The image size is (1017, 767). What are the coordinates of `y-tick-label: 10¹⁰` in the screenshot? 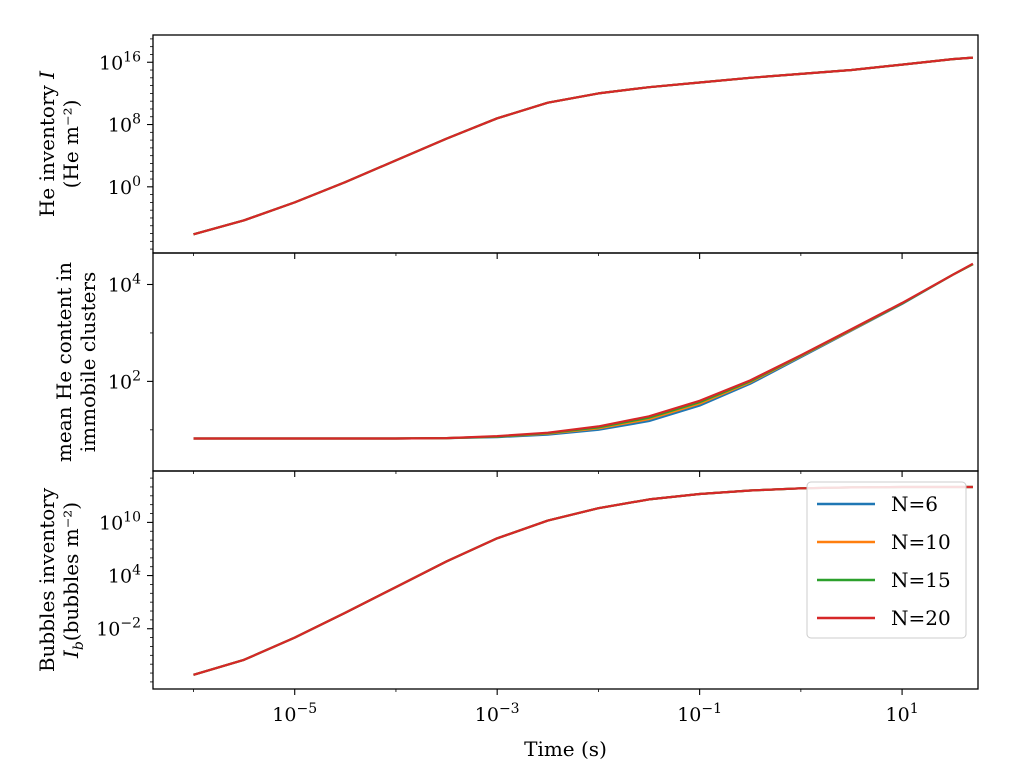 It's located at (120, 521).